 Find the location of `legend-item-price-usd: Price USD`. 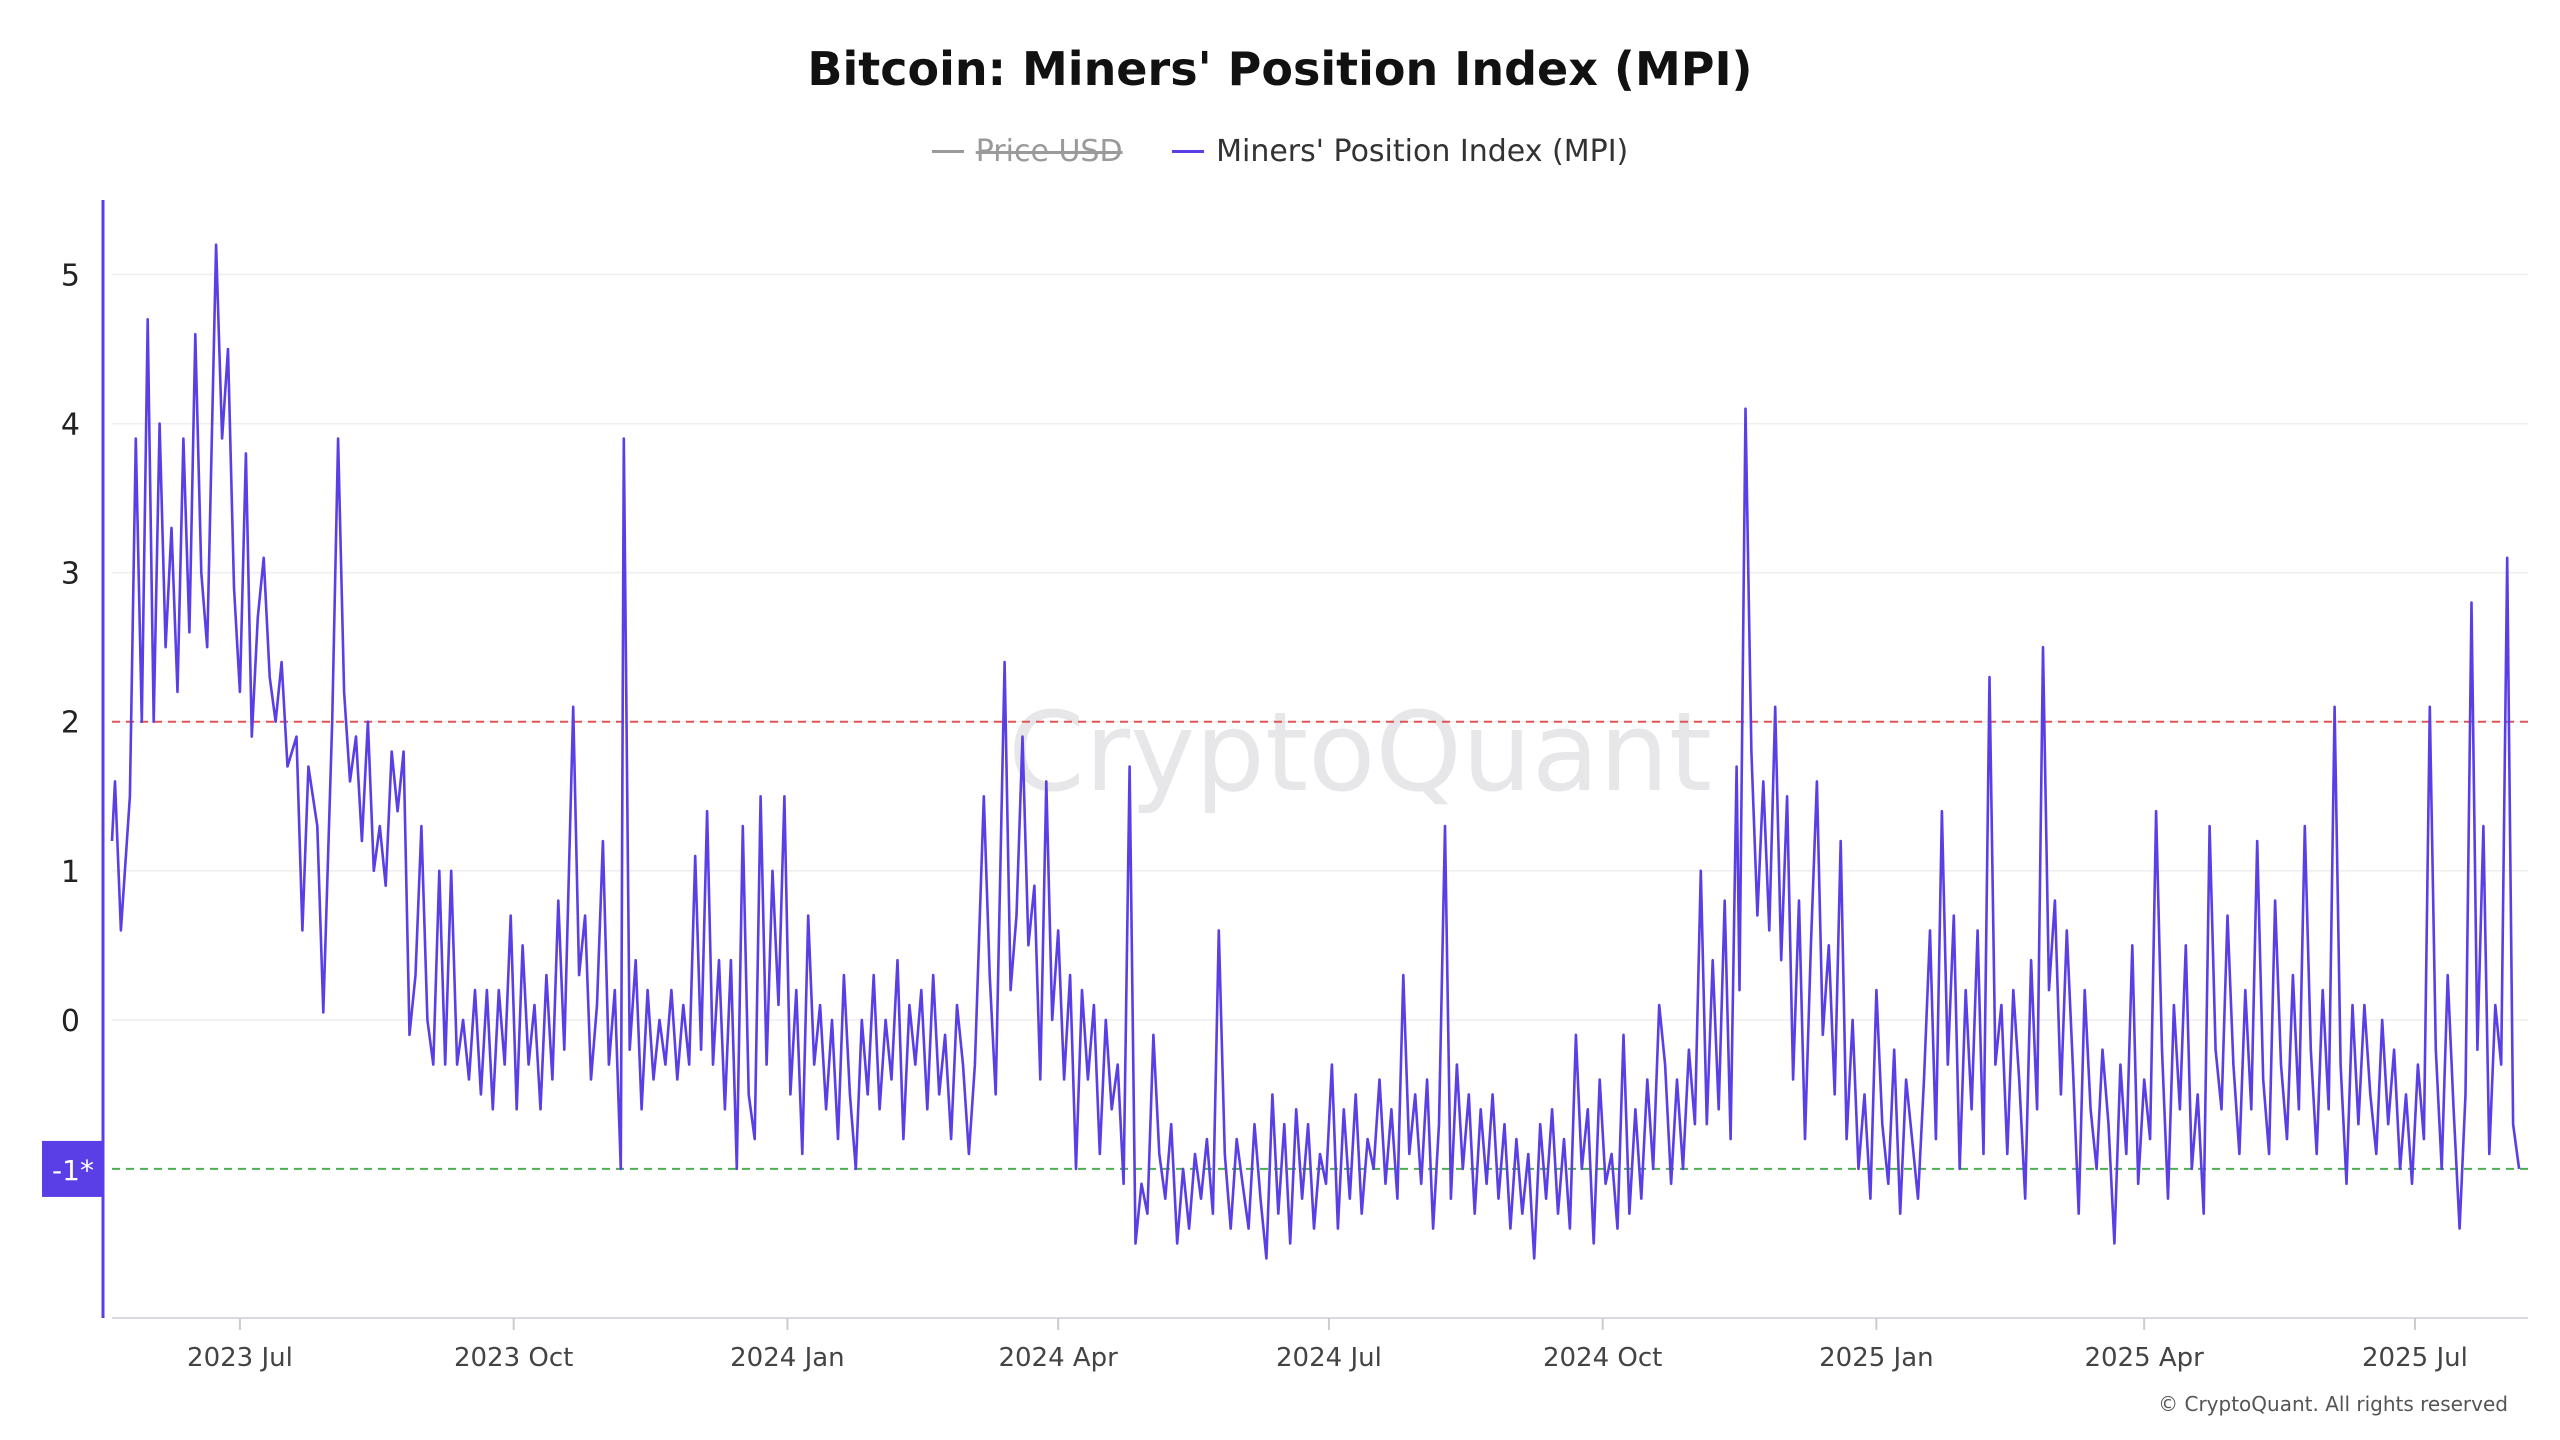

legend-item-price-usd: Price USD is located at coordinates (1027, 151).